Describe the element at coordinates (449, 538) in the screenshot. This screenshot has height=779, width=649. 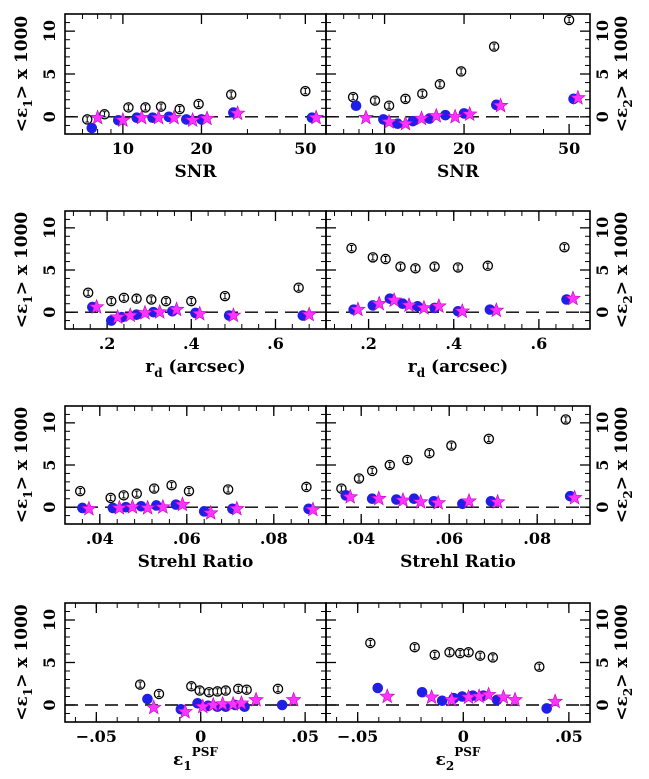
I see `x-tick-label: .06` at that location.